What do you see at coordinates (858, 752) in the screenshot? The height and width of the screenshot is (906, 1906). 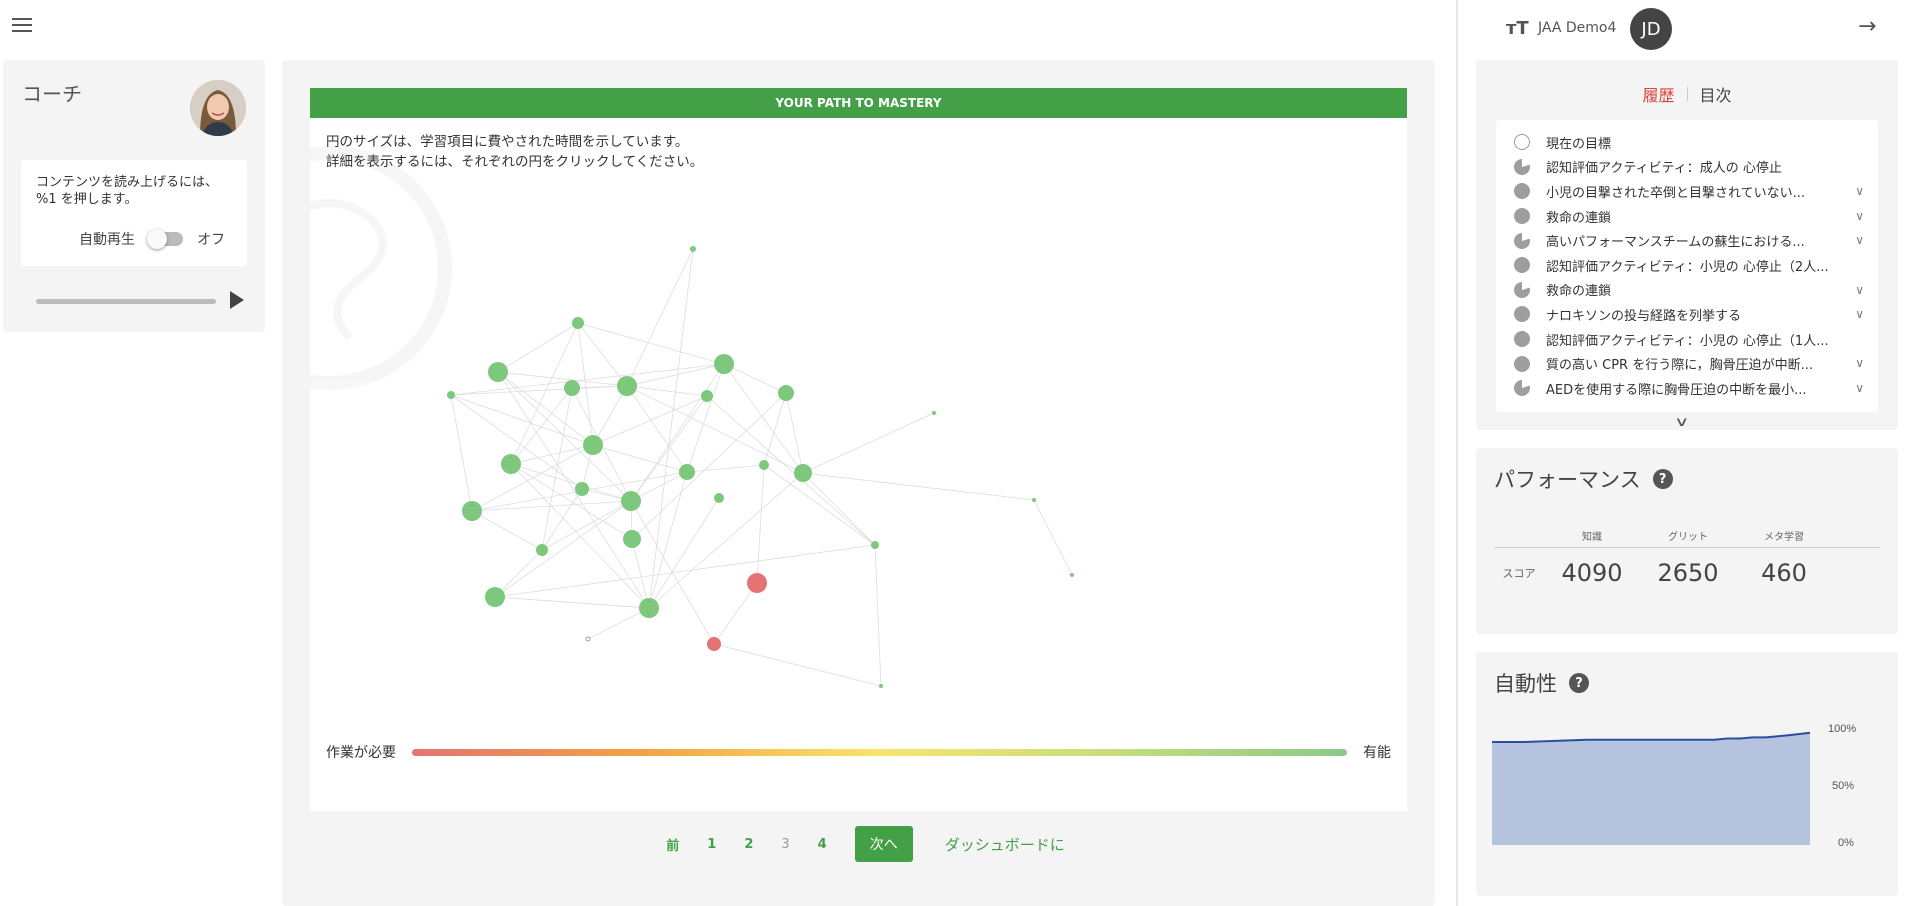 I see `mastery-legend: 作業が必要 有能` at bounding box center [858, 752].